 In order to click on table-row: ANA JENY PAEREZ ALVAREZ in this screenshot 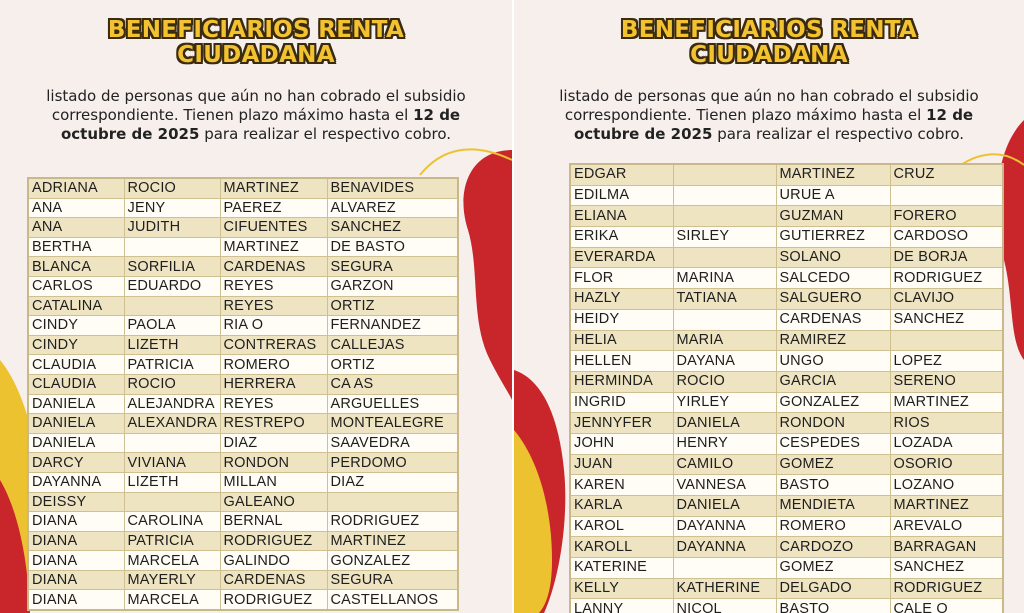, I will do `click(243, 208)`.